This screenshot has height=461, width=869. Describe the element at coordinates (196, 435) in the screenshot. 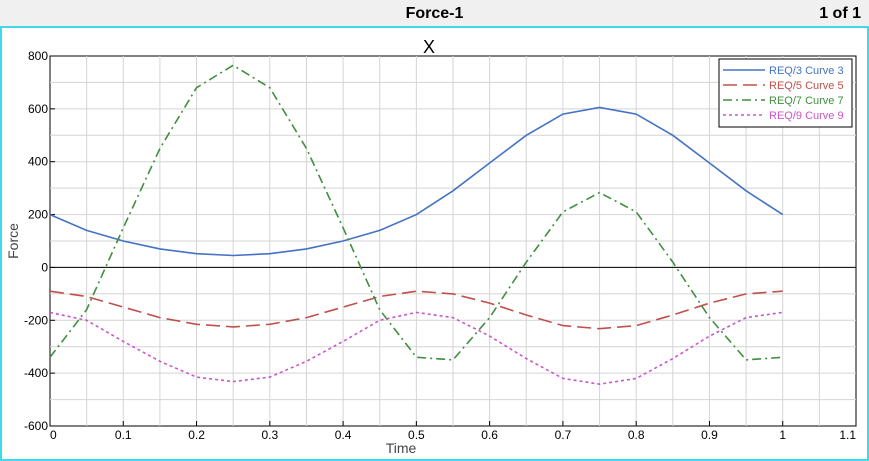

I see `x-tick-label: 0.2` at that location.